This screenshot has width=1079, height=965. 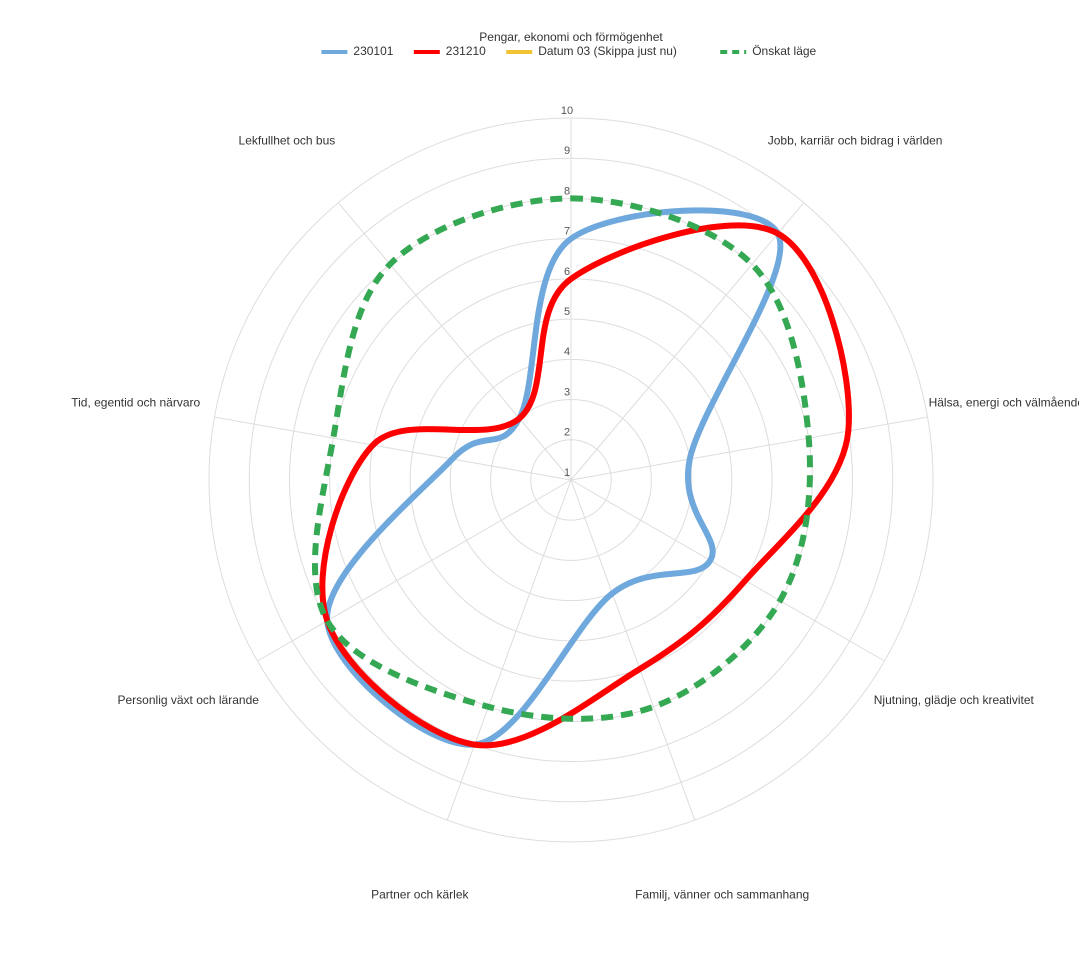 I want to click on category-label: Pengar, ekonomi och förmögenhet, so click(x=571, y=37).